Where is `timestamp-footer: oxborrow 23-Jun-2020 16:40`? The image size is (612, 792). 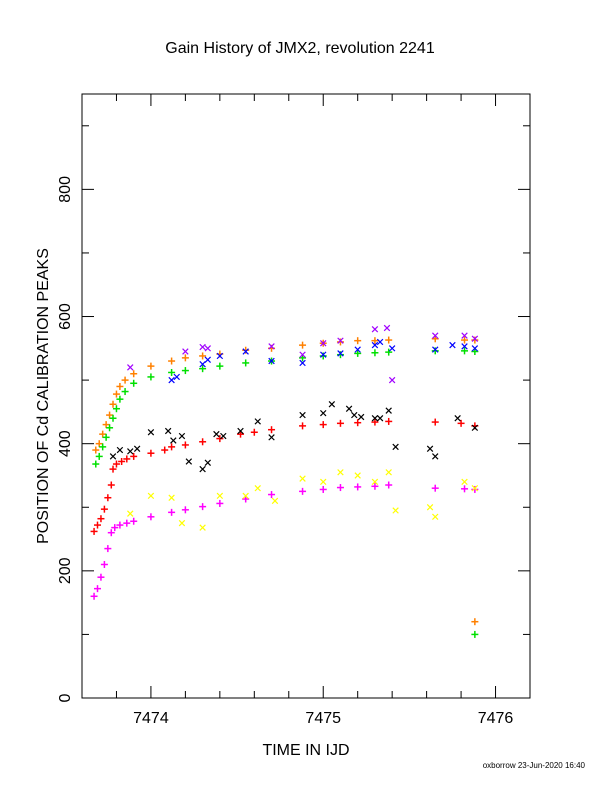
timestamp-footer: oxborrow 23-Jun-2020 16:40 is located at coordinates (534, 765).